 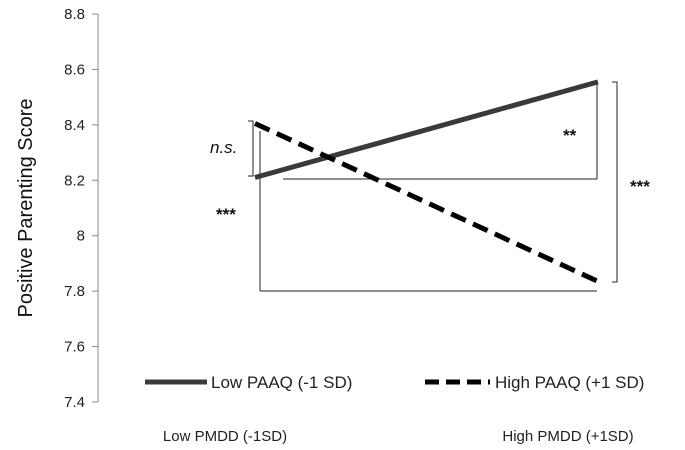 What do you see at coordinates (251, 148) in the screenshot?
I see `ns-bracket` at bounding box center [251, 148].